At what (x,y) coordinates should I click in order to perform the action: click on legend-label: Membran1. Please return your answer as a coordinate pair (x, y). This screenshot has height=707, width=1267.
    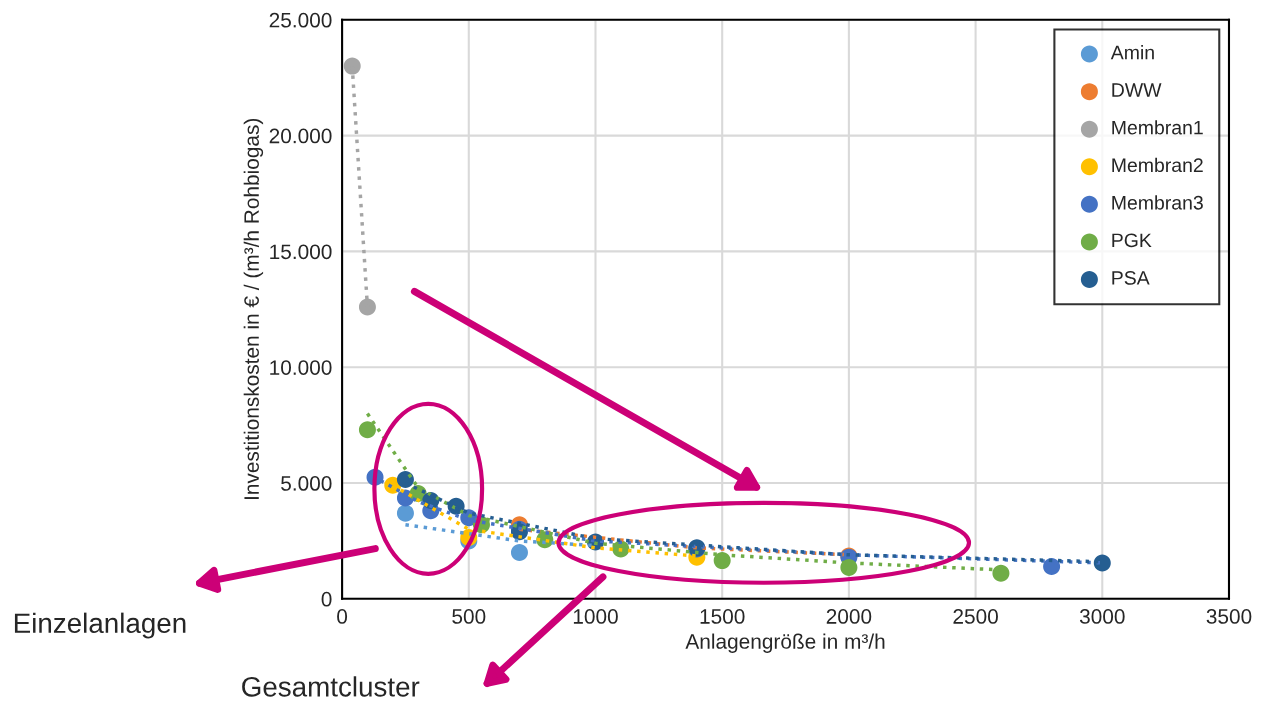
    Looking at the image, I should click on (1157, 127).